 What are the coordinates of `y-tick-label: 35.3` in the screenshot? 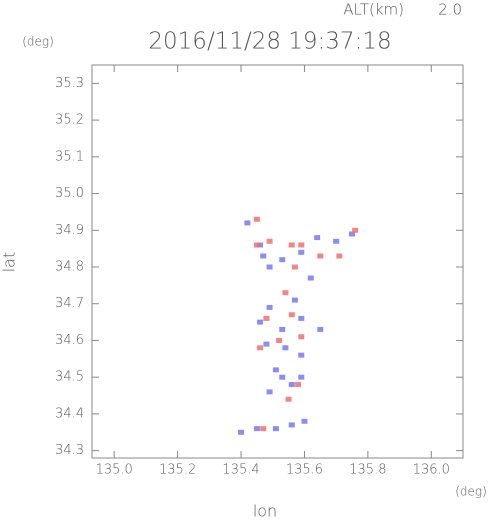 It's located at (69, 83).